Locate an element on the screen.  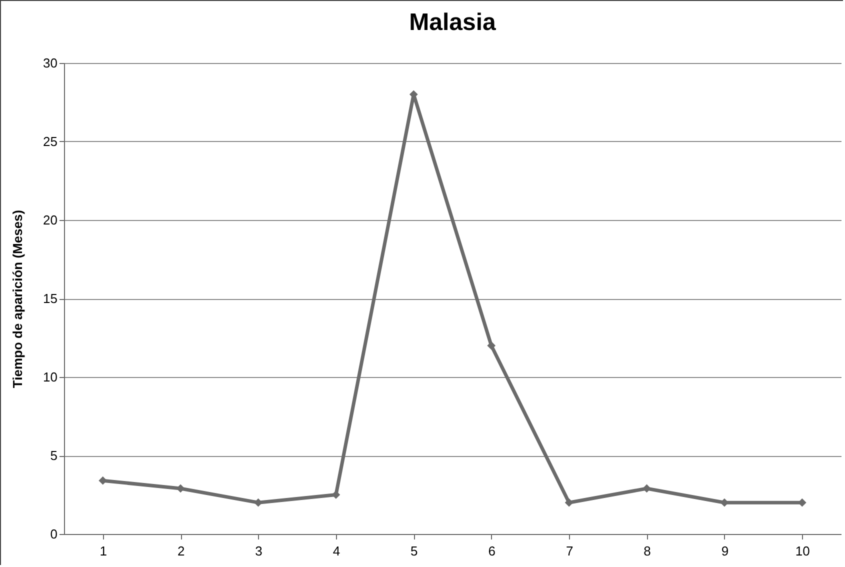
x-tick-label: 3 is located at coordinates (258, 551).